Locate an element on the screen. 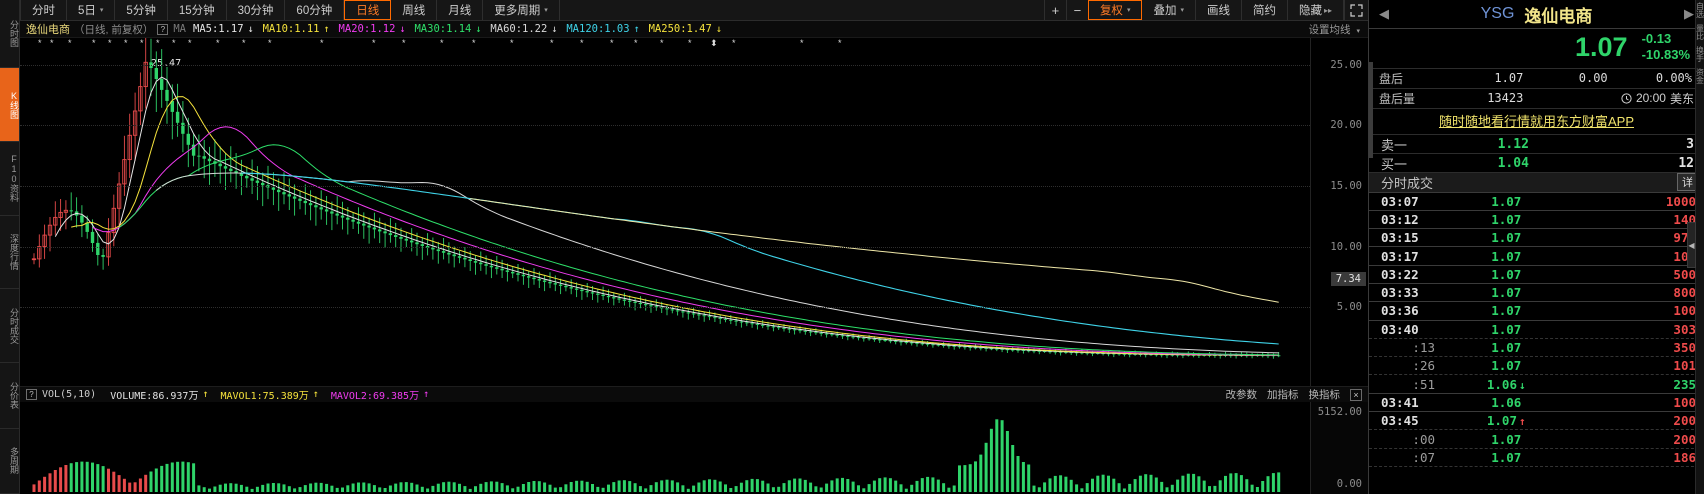 Image resolution: width=1704 pixels, height=494 pixels. micro-rail-item-1: 量比 is located at coordinates (1699, 32).